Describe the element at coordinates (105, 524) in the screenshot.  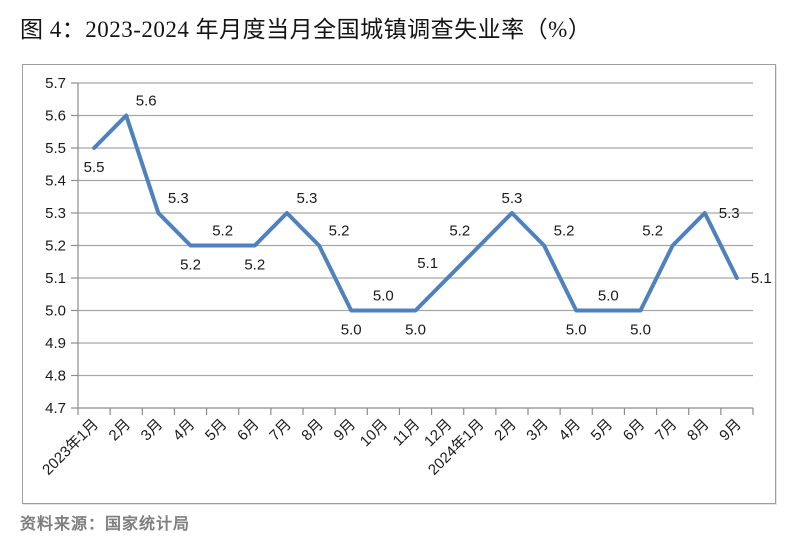
I see `source-note: 资料来源：国家统计局` at that location.